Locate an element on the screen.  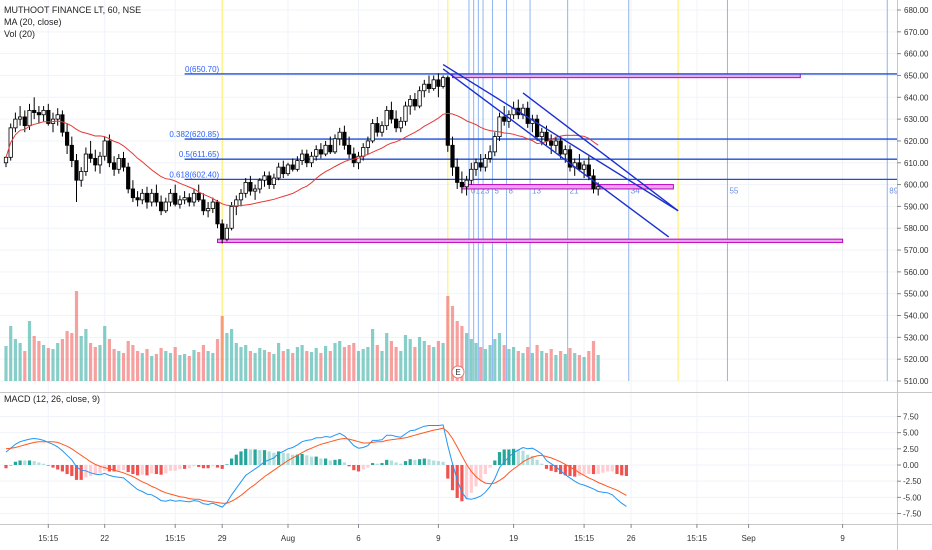
earnings-marker: E is located at coordinates (458, 372).